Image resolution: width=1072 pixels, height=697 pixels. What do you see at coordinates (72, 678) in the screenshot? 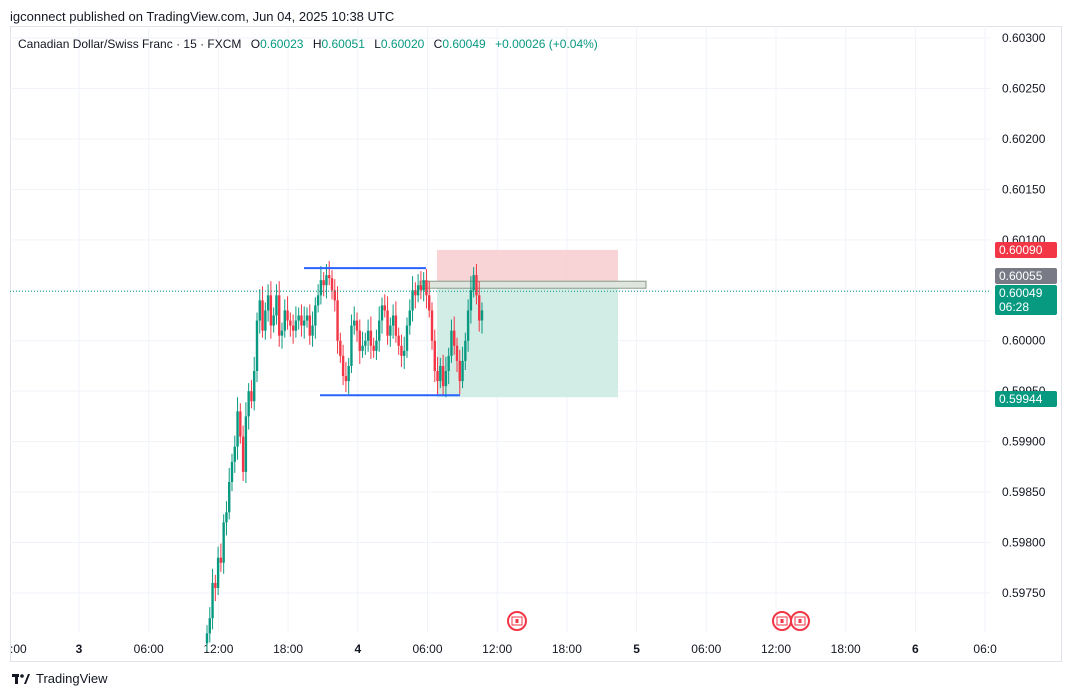
I see `brand-label: TradingView` at bounding box center [72, 678].